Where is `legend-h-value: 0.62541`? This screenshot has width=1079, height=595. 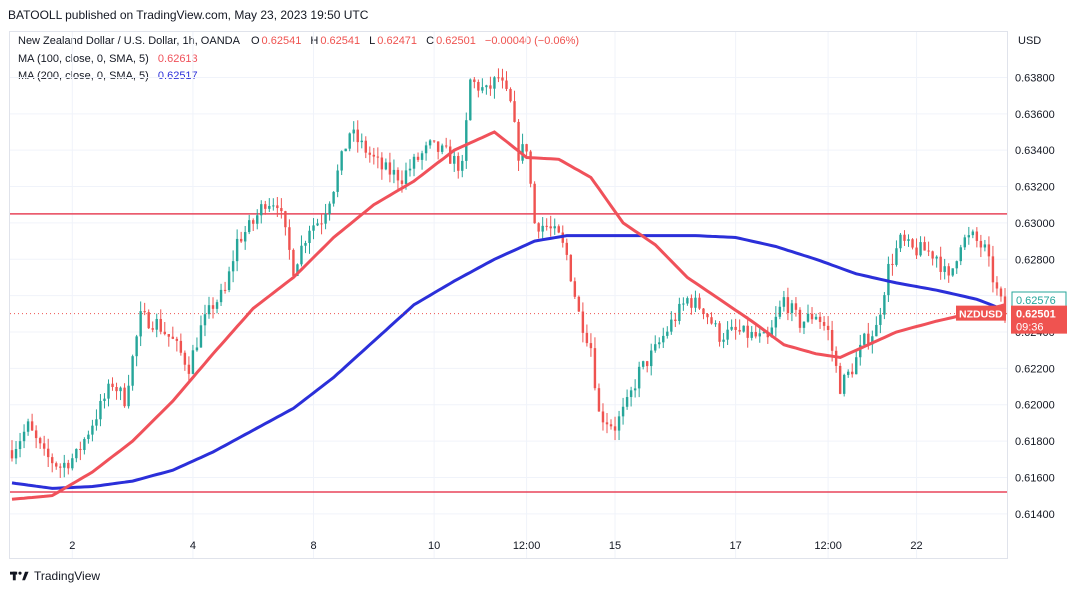 legend-h-value: 0.62541 is located at coordinates (340, 41).